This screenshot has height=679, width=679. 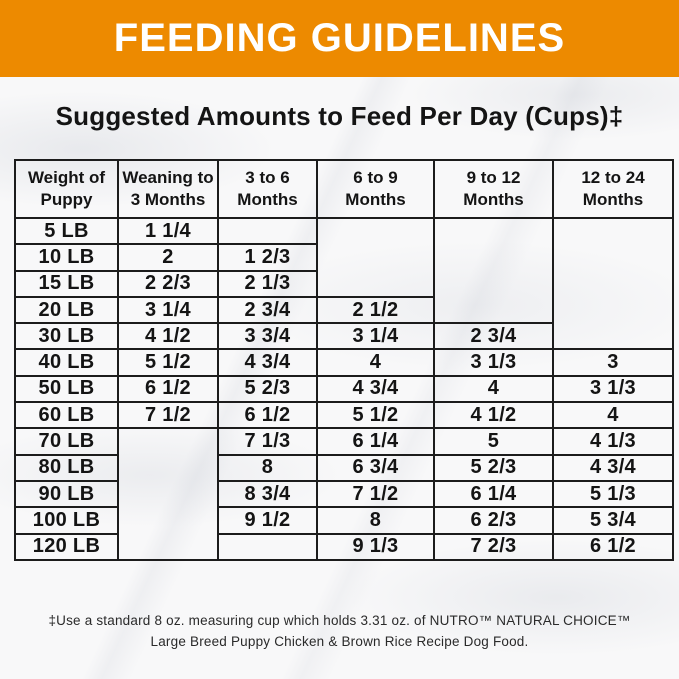 What do you see at coordinates (168, 283) in the screenshot?
I see `amount-cell: 2 2/3` at bounding box center [168, 283].